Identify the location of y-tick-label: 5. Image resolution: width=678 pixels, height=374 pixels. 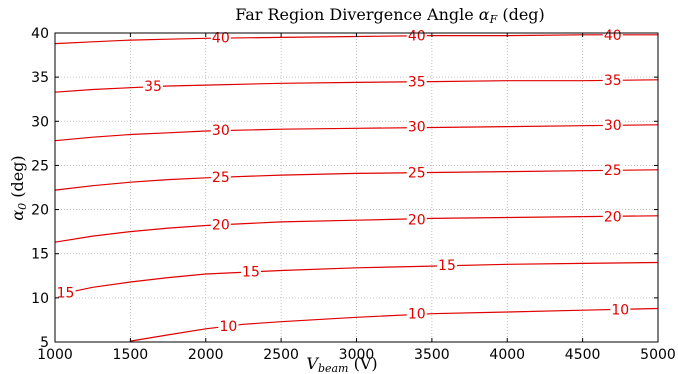
(44, 343).